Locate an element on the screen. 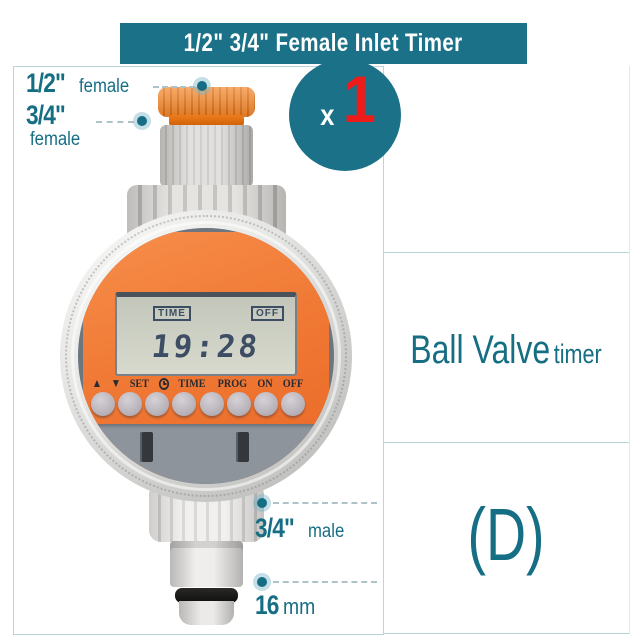 Image resolution: width=640 pixels, height=640 pixels. lcd-display: TIME OFF 19:28 is located at coordinates (206, 334).